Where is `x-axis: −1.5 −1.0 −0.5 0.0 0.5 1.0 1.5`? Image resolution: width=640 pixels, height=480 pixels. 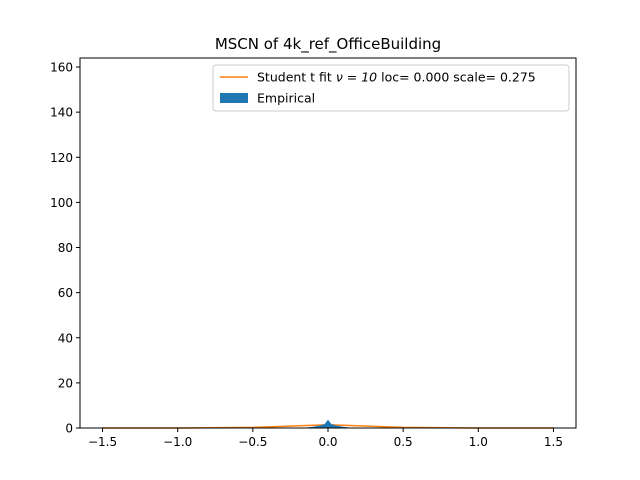 x-axis: −1.5 −1.0 −0.5 0.0 0.5 1.0 1.5 is located at coordinates (325, 438).